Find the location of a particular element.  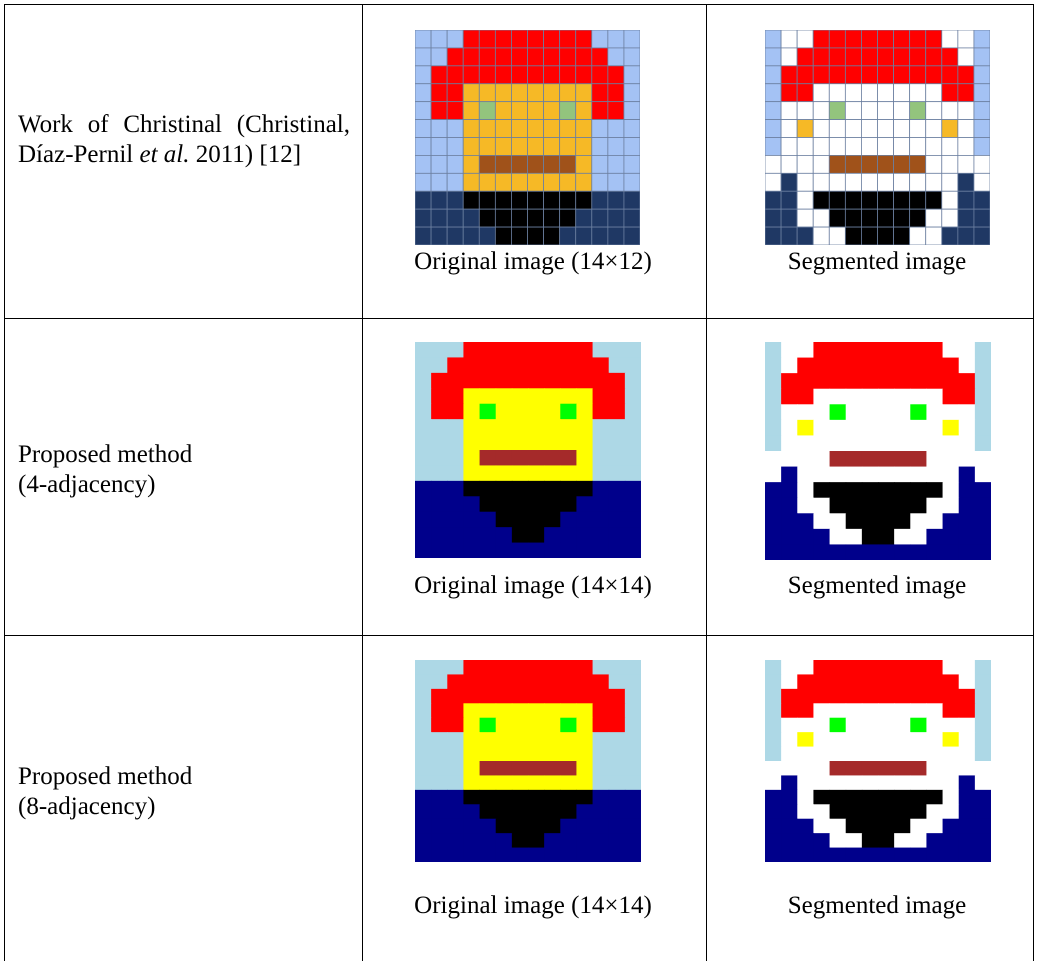

pixel-image is located at coordinates (528, 450).